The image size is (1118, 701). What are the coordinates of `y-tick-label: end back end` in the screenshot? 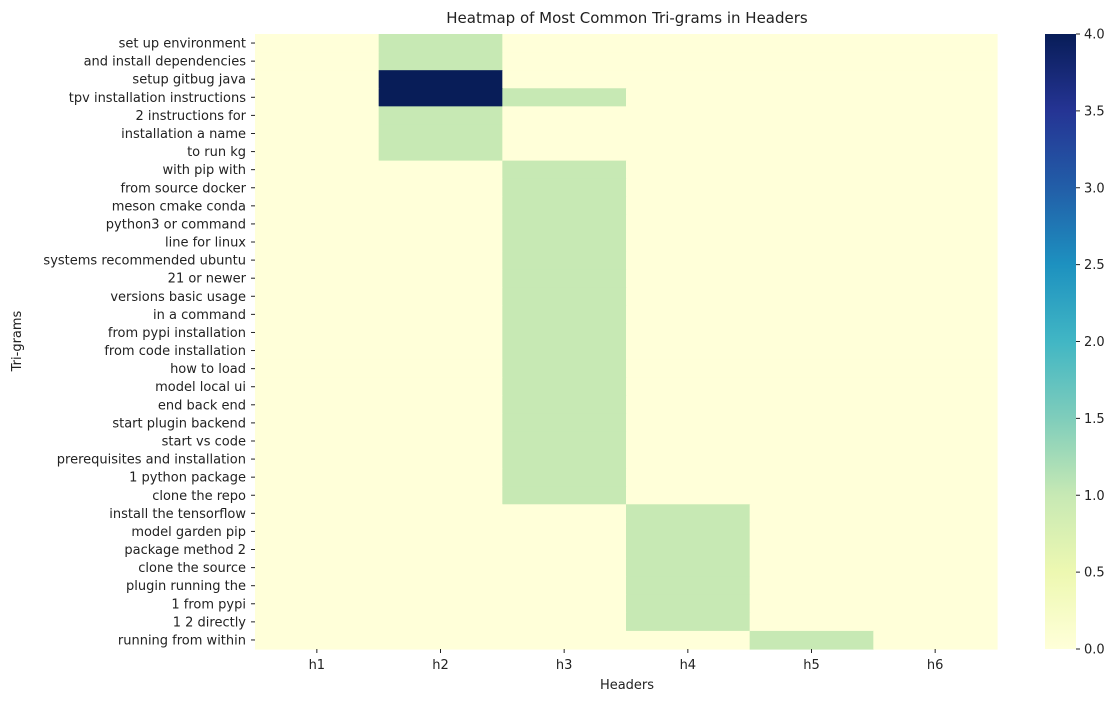 It's located at (202, 405).